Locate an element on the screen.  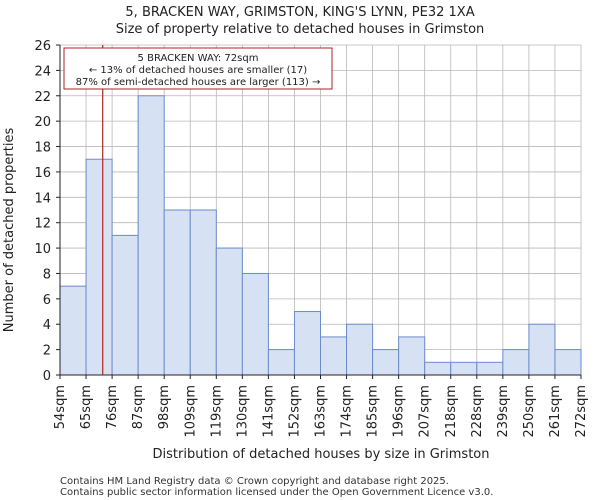
y-tick-label-14: 14 is located at coordinates (42, 198).